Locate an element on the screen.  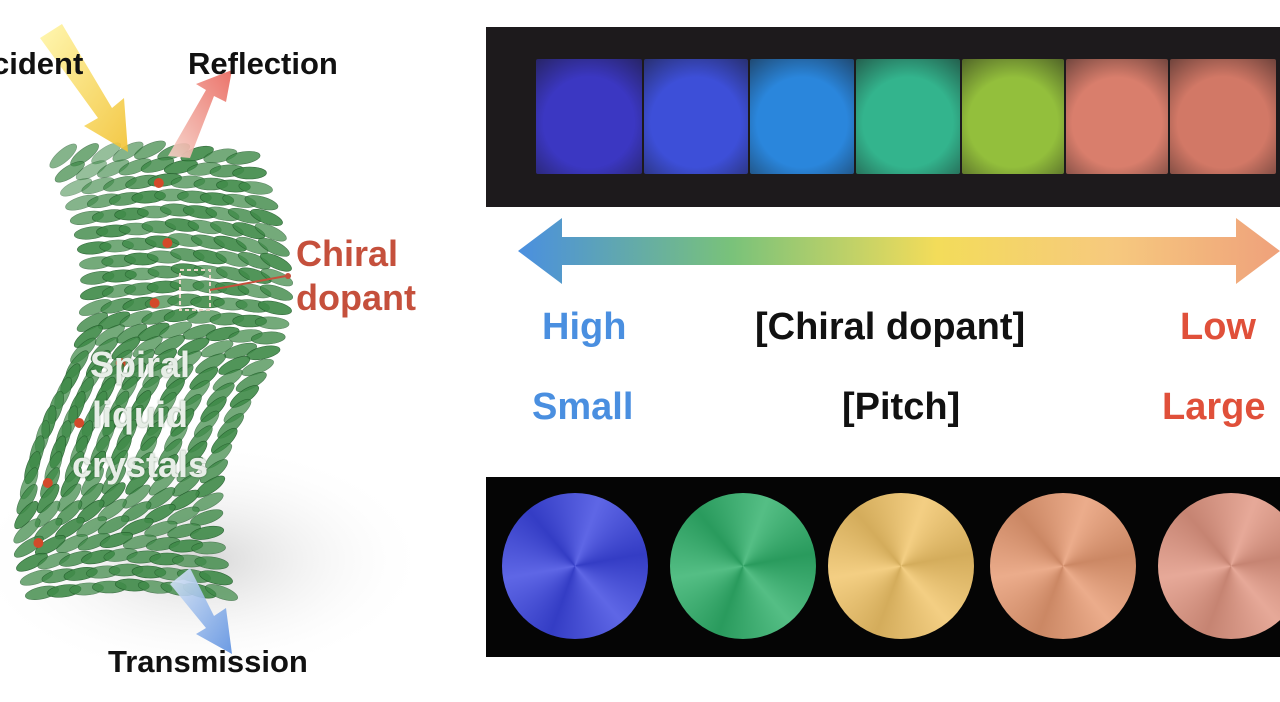
gradient-double-arrow is located at coordinates (899, 251).